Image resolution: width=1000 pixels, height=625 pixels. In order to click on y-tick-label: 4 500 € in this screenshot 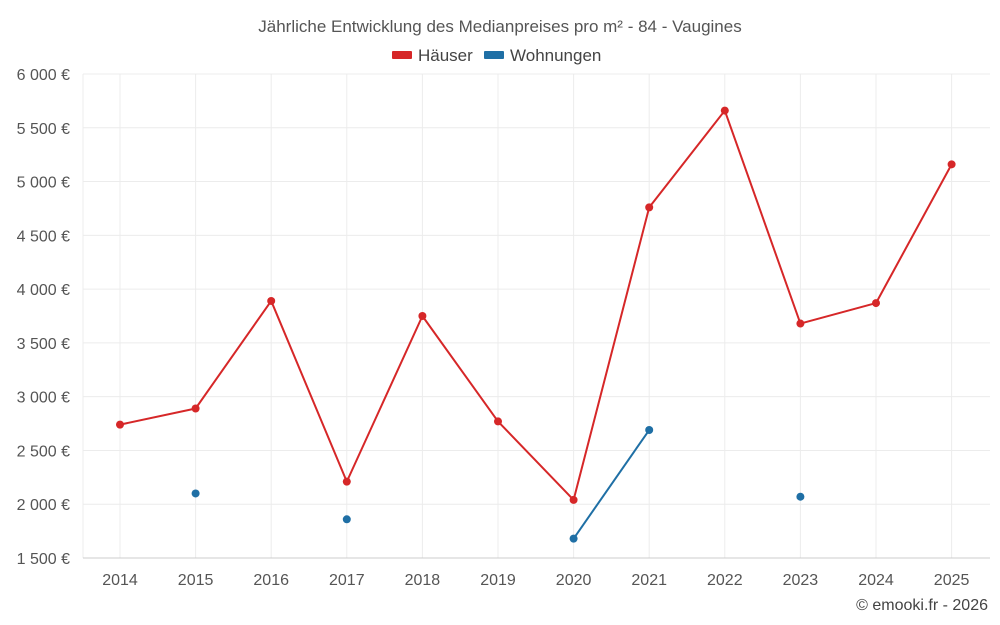, I will do `click(43, 236)`.